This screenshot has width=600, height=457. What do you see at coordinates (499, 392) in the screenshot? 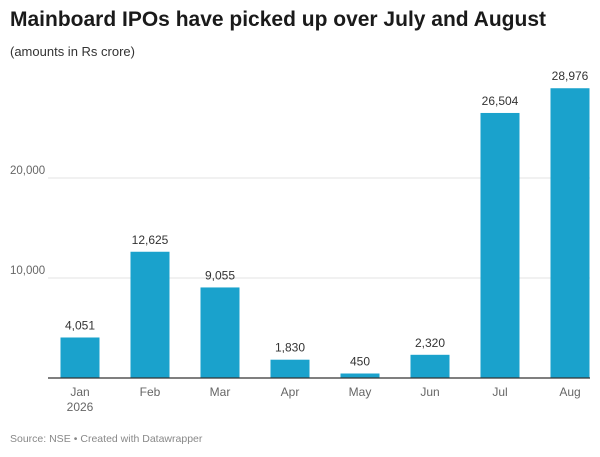
I see `x-tick-label: Jul` at bounding box center [499, 392].